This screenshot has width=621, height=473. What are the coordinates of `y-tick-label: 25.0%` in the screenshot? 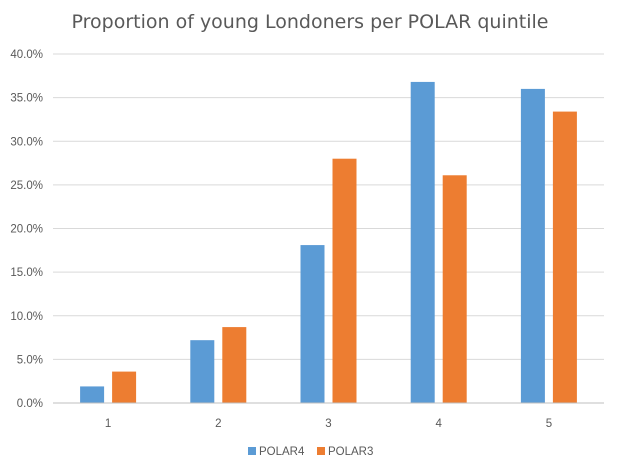 It's located at (26, 186).